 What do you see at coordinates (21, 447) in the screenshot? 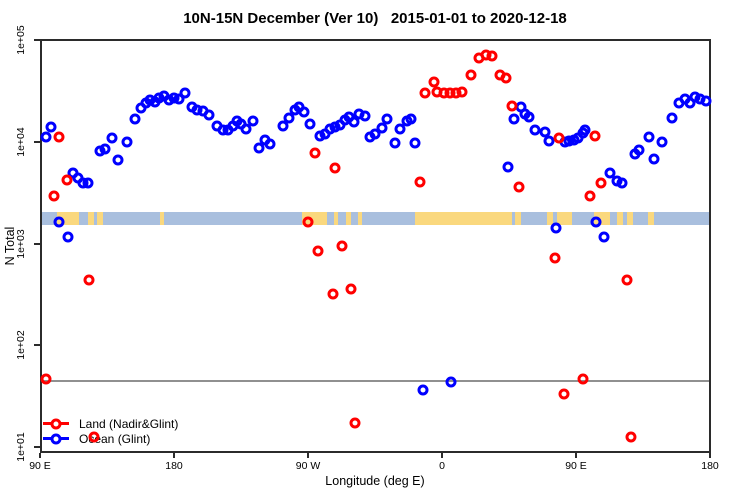
I see `y-tick-label: 1e+01` at bounding box center [21, 447].